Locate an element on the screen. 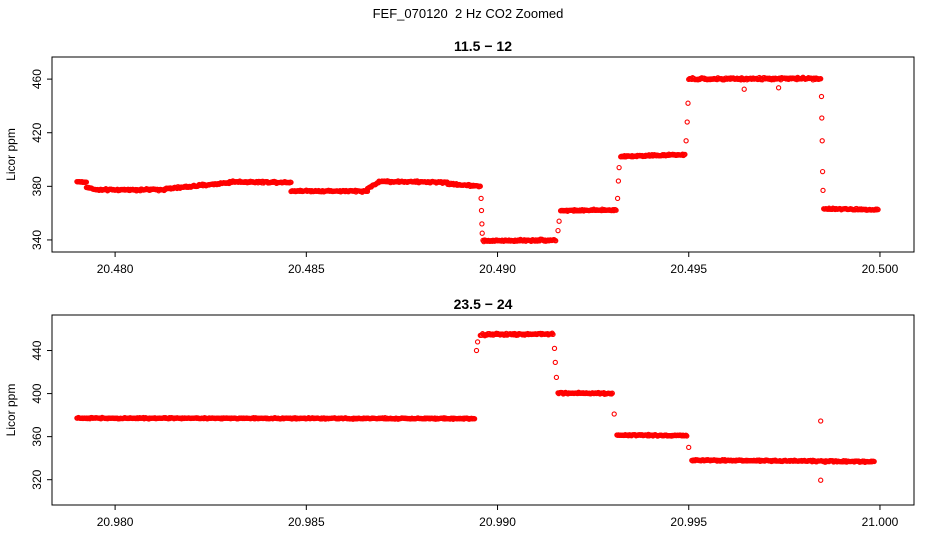  y-tick-label: 420 is located at coordinates (37, 132).